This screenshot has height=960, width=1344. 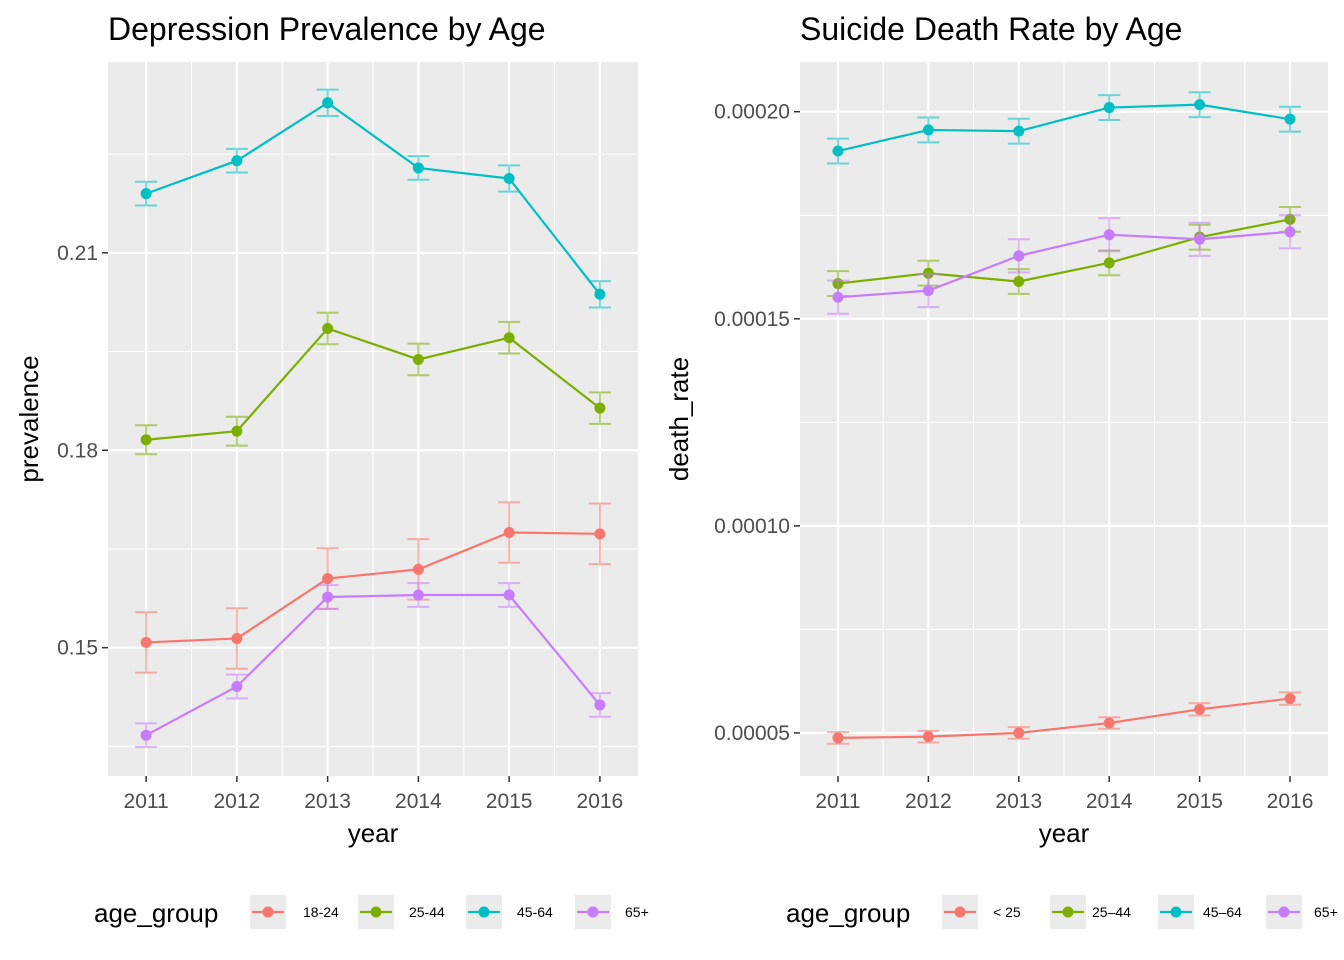 I want to click on legend-item: 45-64, so click(x=509, y=912).